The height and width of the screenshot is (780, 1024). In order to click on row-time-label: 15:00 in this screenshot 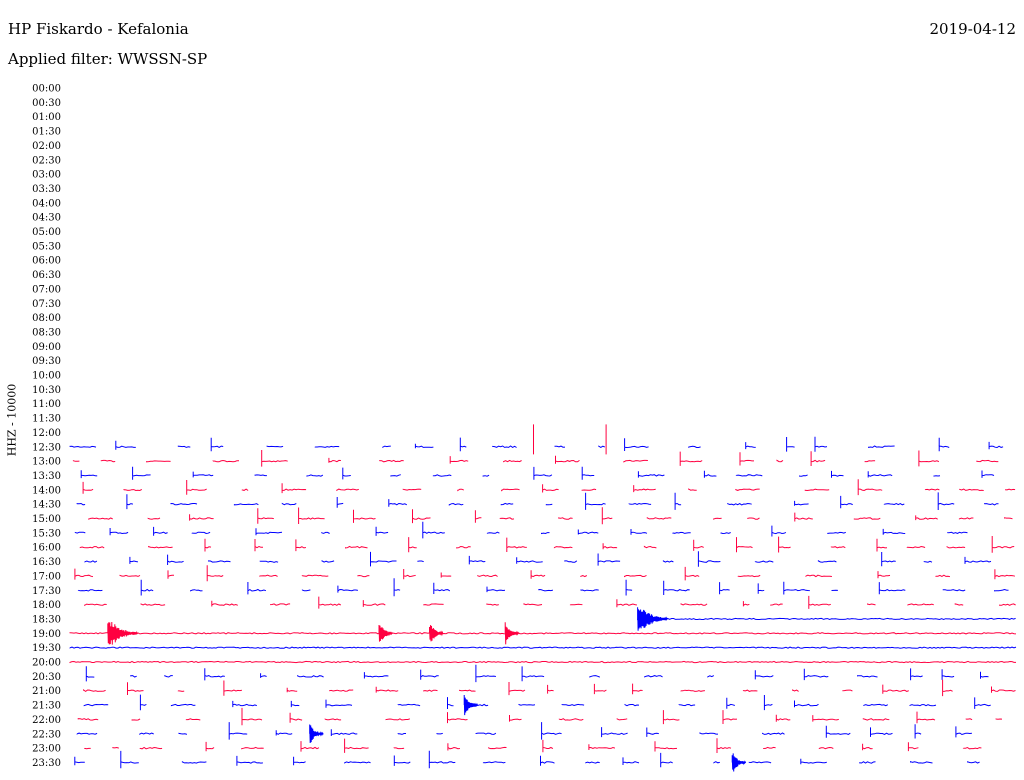, I will do `click(46, 519)`.